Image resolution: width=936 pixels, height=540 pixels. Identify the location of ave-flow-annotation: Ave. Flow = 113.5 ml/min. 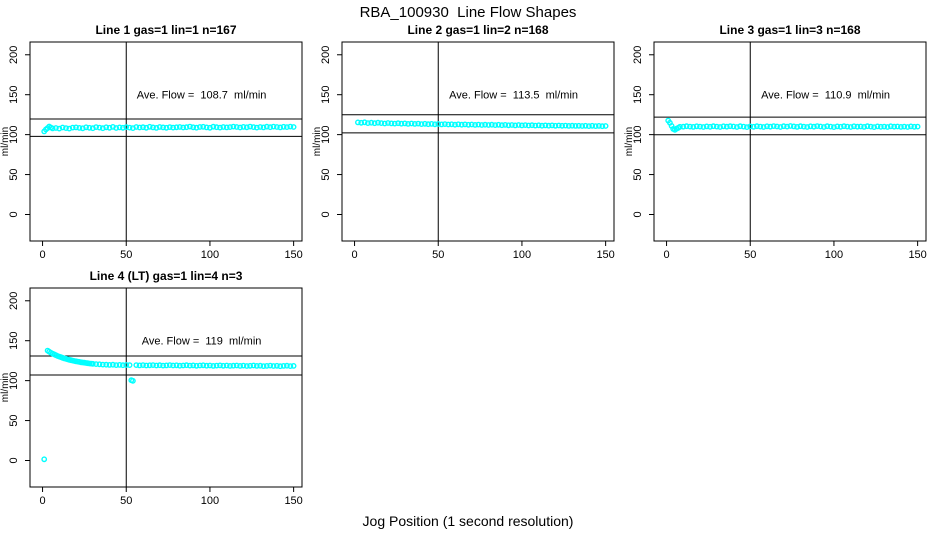
(513, 96).